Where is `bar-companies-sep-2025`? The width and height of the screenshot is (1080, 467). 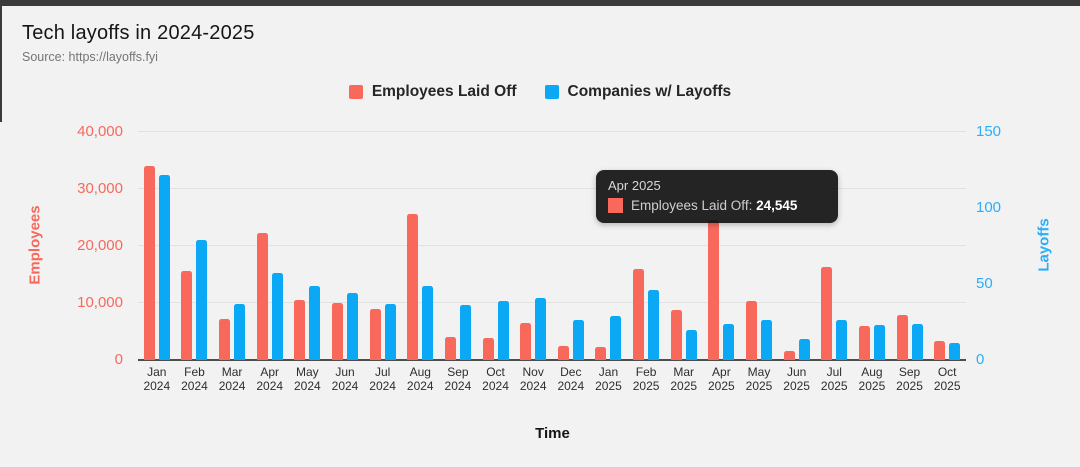 bar-companies-sep-2025 is located at coordinates (917, 341).